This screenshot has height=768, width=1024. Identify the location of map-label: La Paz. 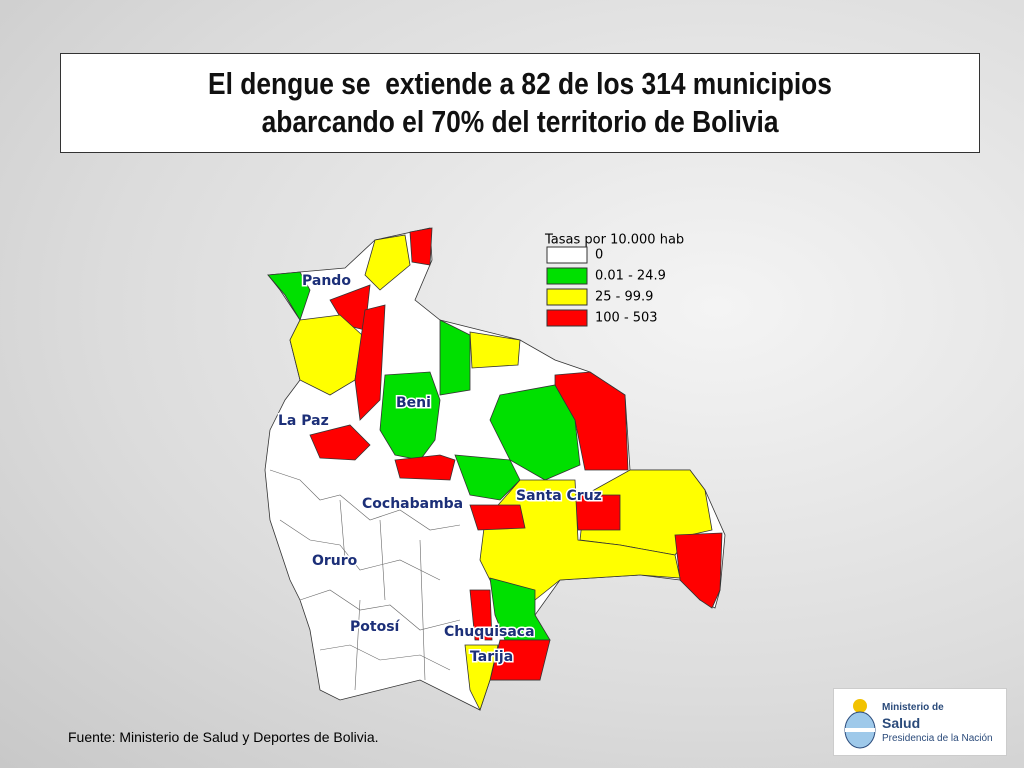
(303, 421).